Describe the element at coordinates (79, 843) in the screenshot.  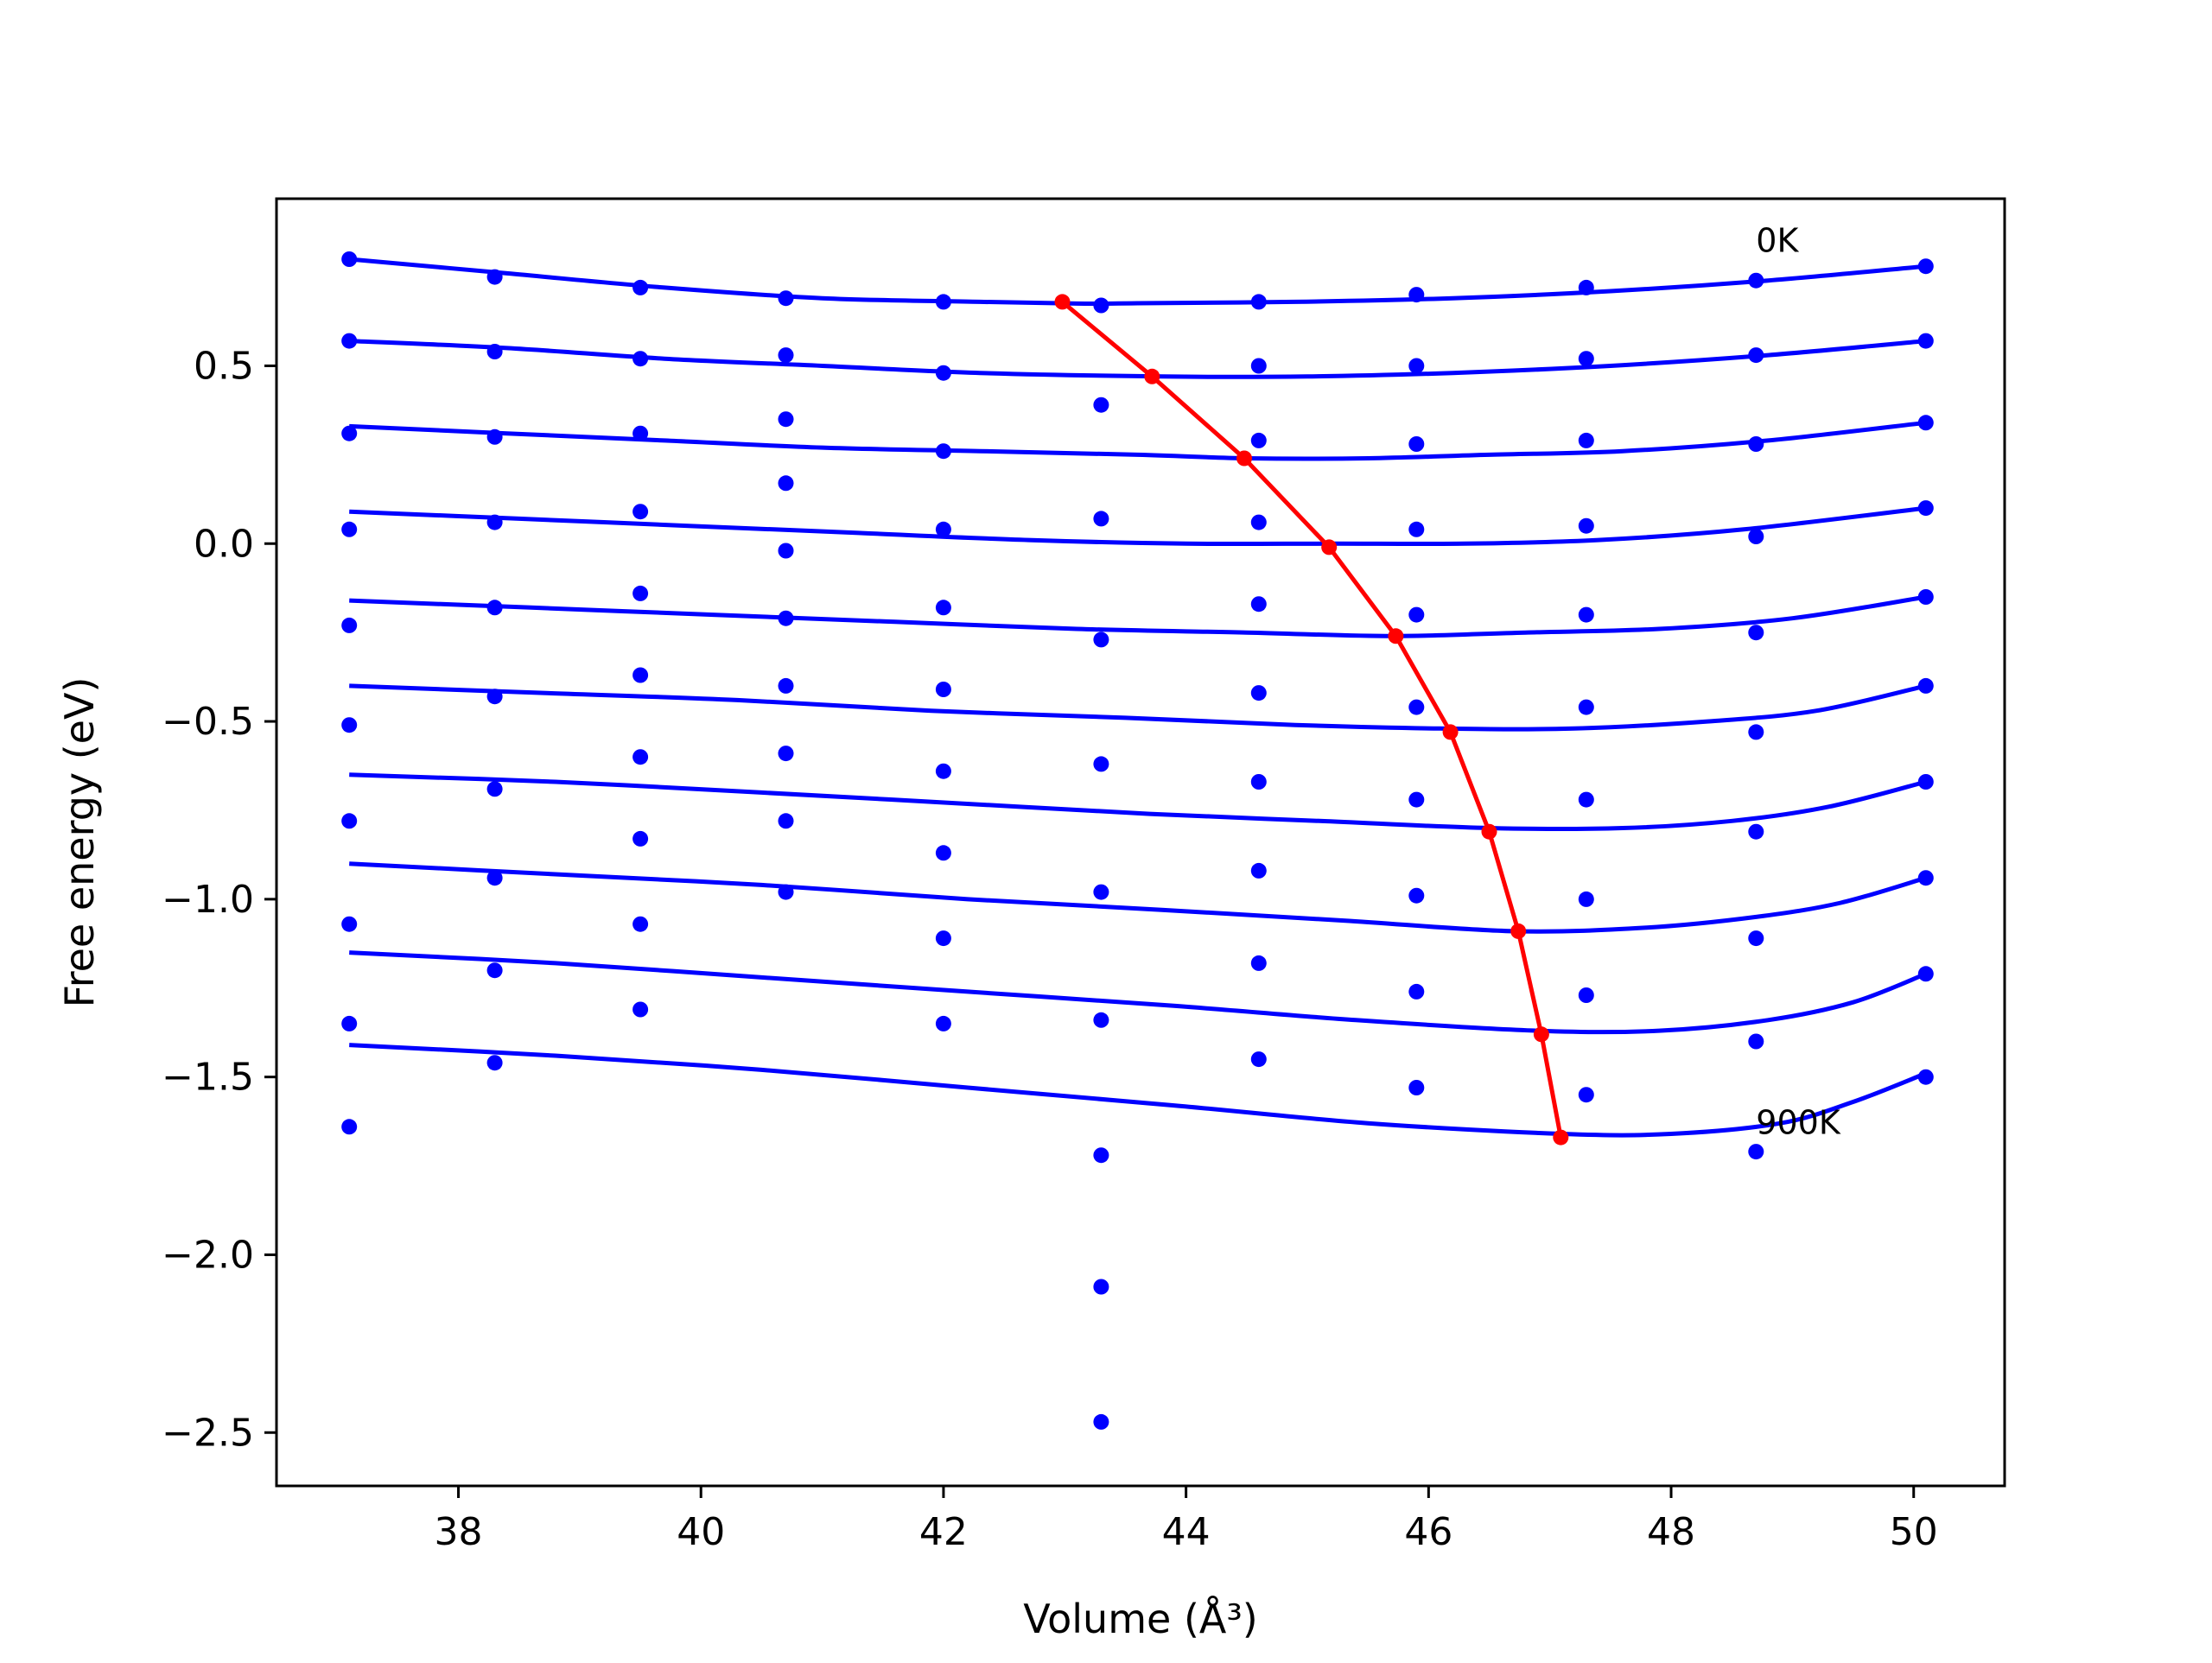
I see `y-axis-label: Free energy (eV)` at that location.